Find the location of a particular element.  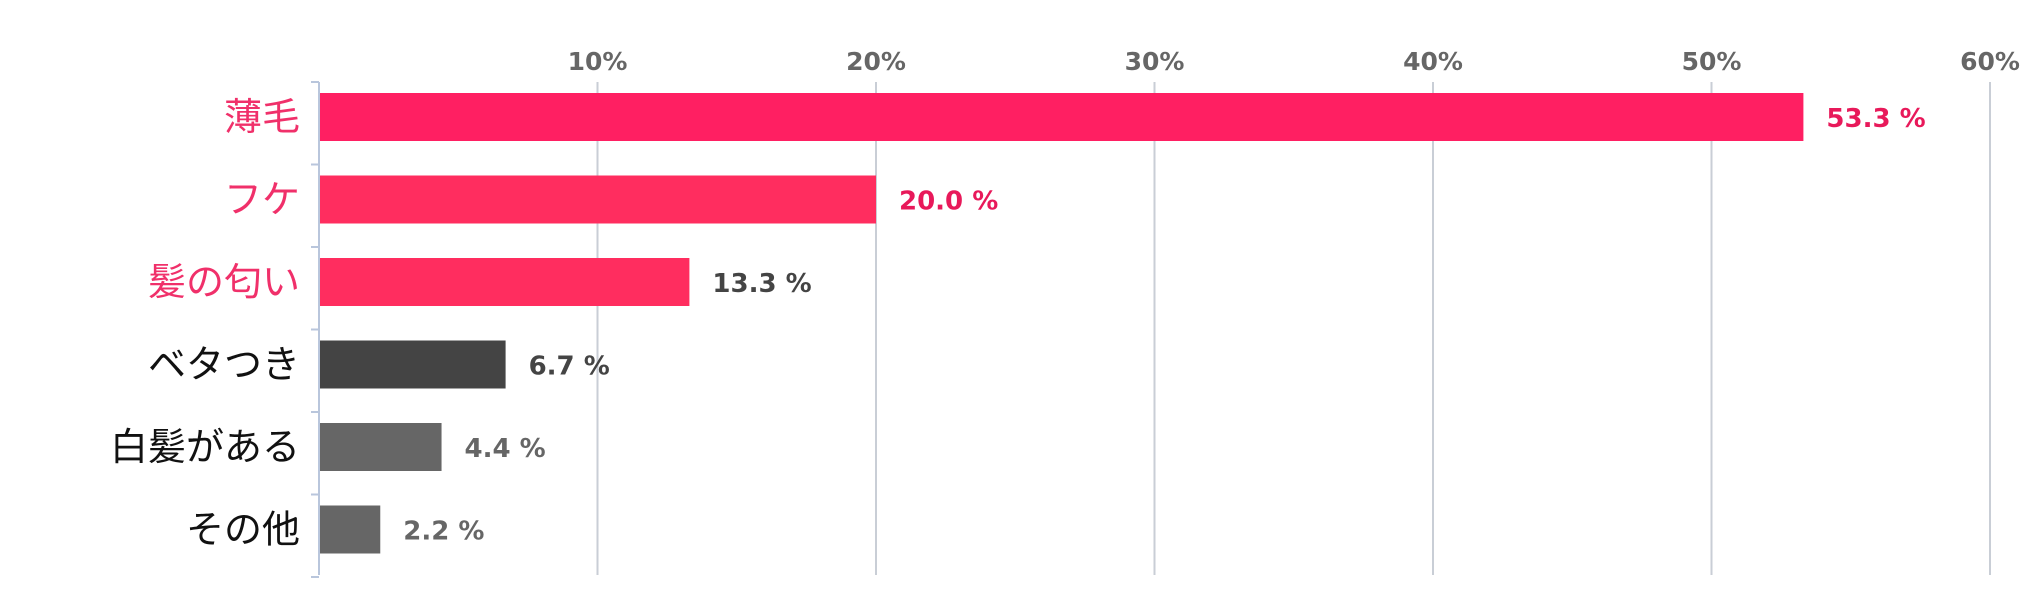

category-label: ベタつき is located at coordinates (224, 365).